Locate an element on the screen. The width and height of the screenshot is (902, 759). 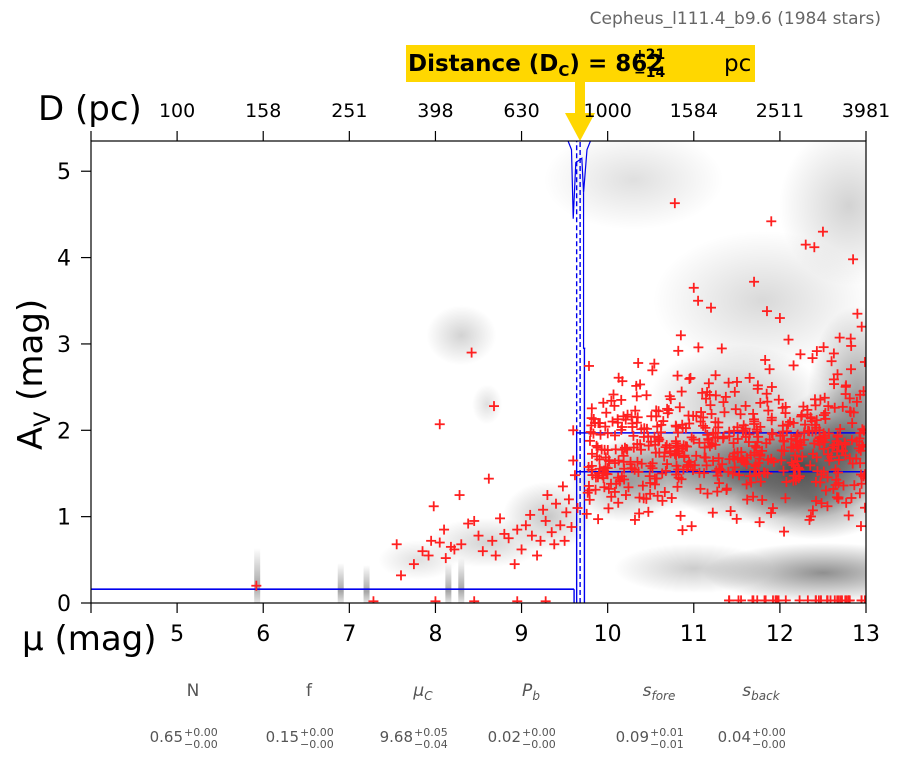
top-tick-label: 630 is located at coordinates (521, 111).